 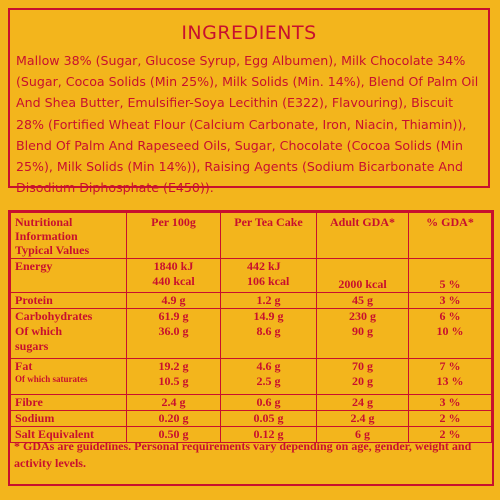 What do you see at coordinates (68, 300) in the screenshot?
I see `protein-label: Protein` at bounding box center [68, 300].